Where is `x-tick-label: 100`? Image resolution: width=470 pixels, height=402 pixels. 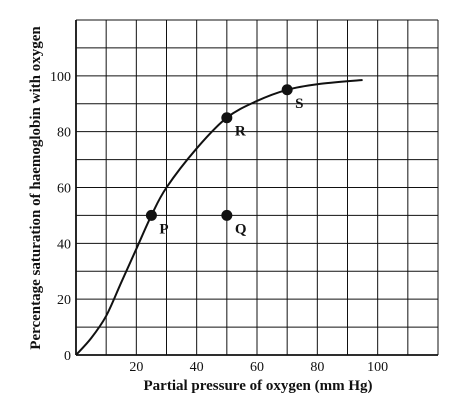 x-tick-label: 100 is located at coordinates (377, 367).